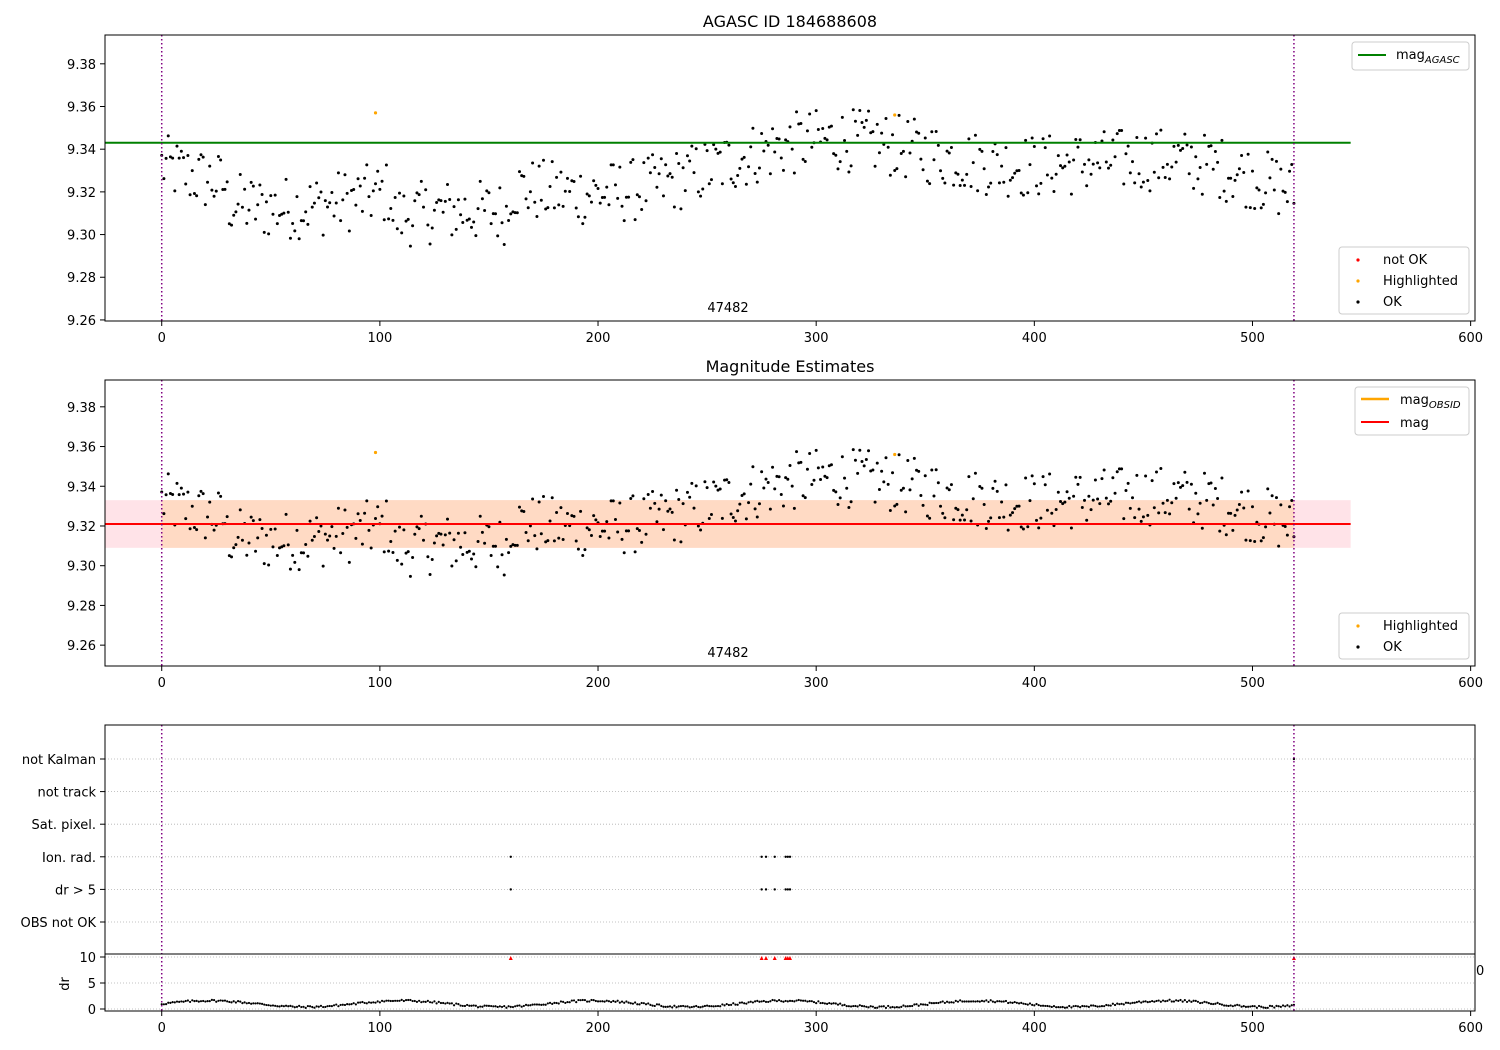 The height and width of the screenshot is (1050, 1500). What do you see at coordinates (87, 958) in the screenshot?
I see `dr-tick-label: 10` at bounding box center [87, 958].